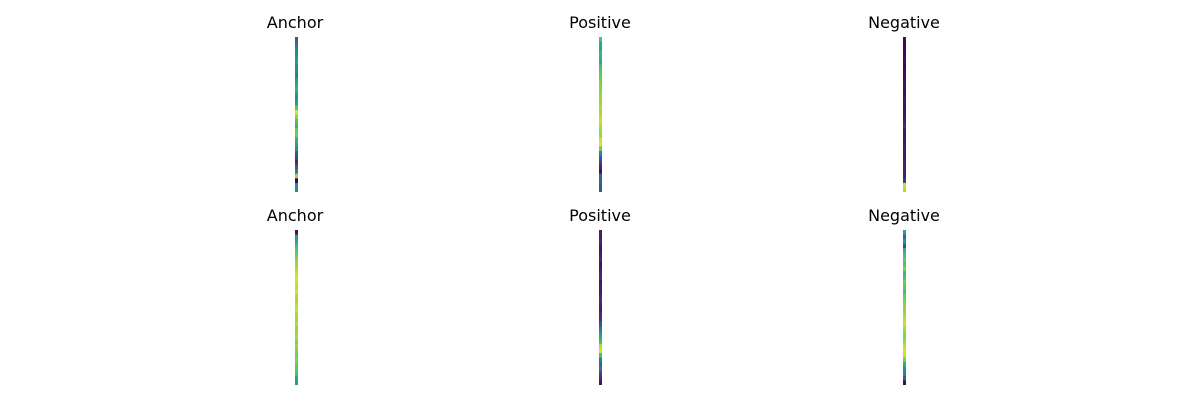 This screenshot has height=400, width=1200. Describe the element at coordinates (600, 22) in the screenshot. I see `panel-title-positive-1: Positive` at that location.